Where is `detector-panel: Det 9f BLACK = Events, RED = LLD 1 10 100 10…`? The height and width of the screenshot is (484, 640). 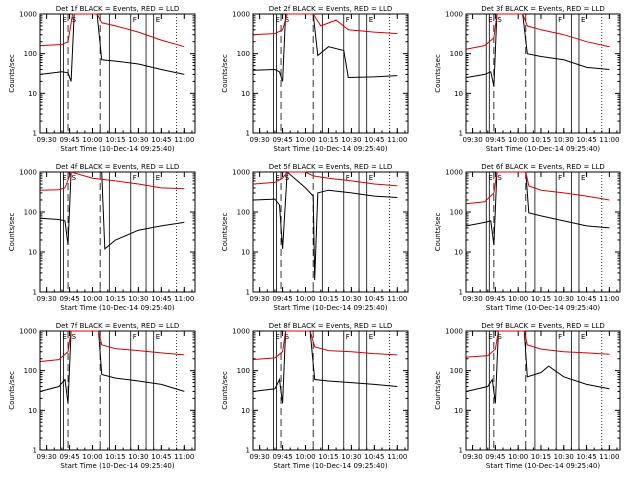
detector-panel: Det 9f BLACK = Events, RED = LLD 1 10 100 10… is located at coordinates (527, 396).